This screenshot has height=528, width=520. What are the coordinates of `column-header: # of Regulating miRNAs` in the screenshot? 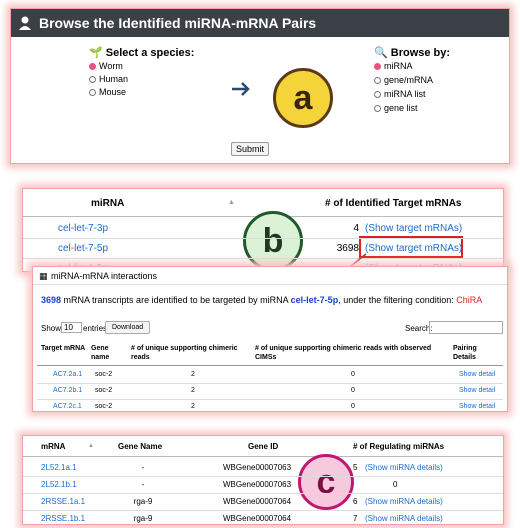 It's located at (399, 446).